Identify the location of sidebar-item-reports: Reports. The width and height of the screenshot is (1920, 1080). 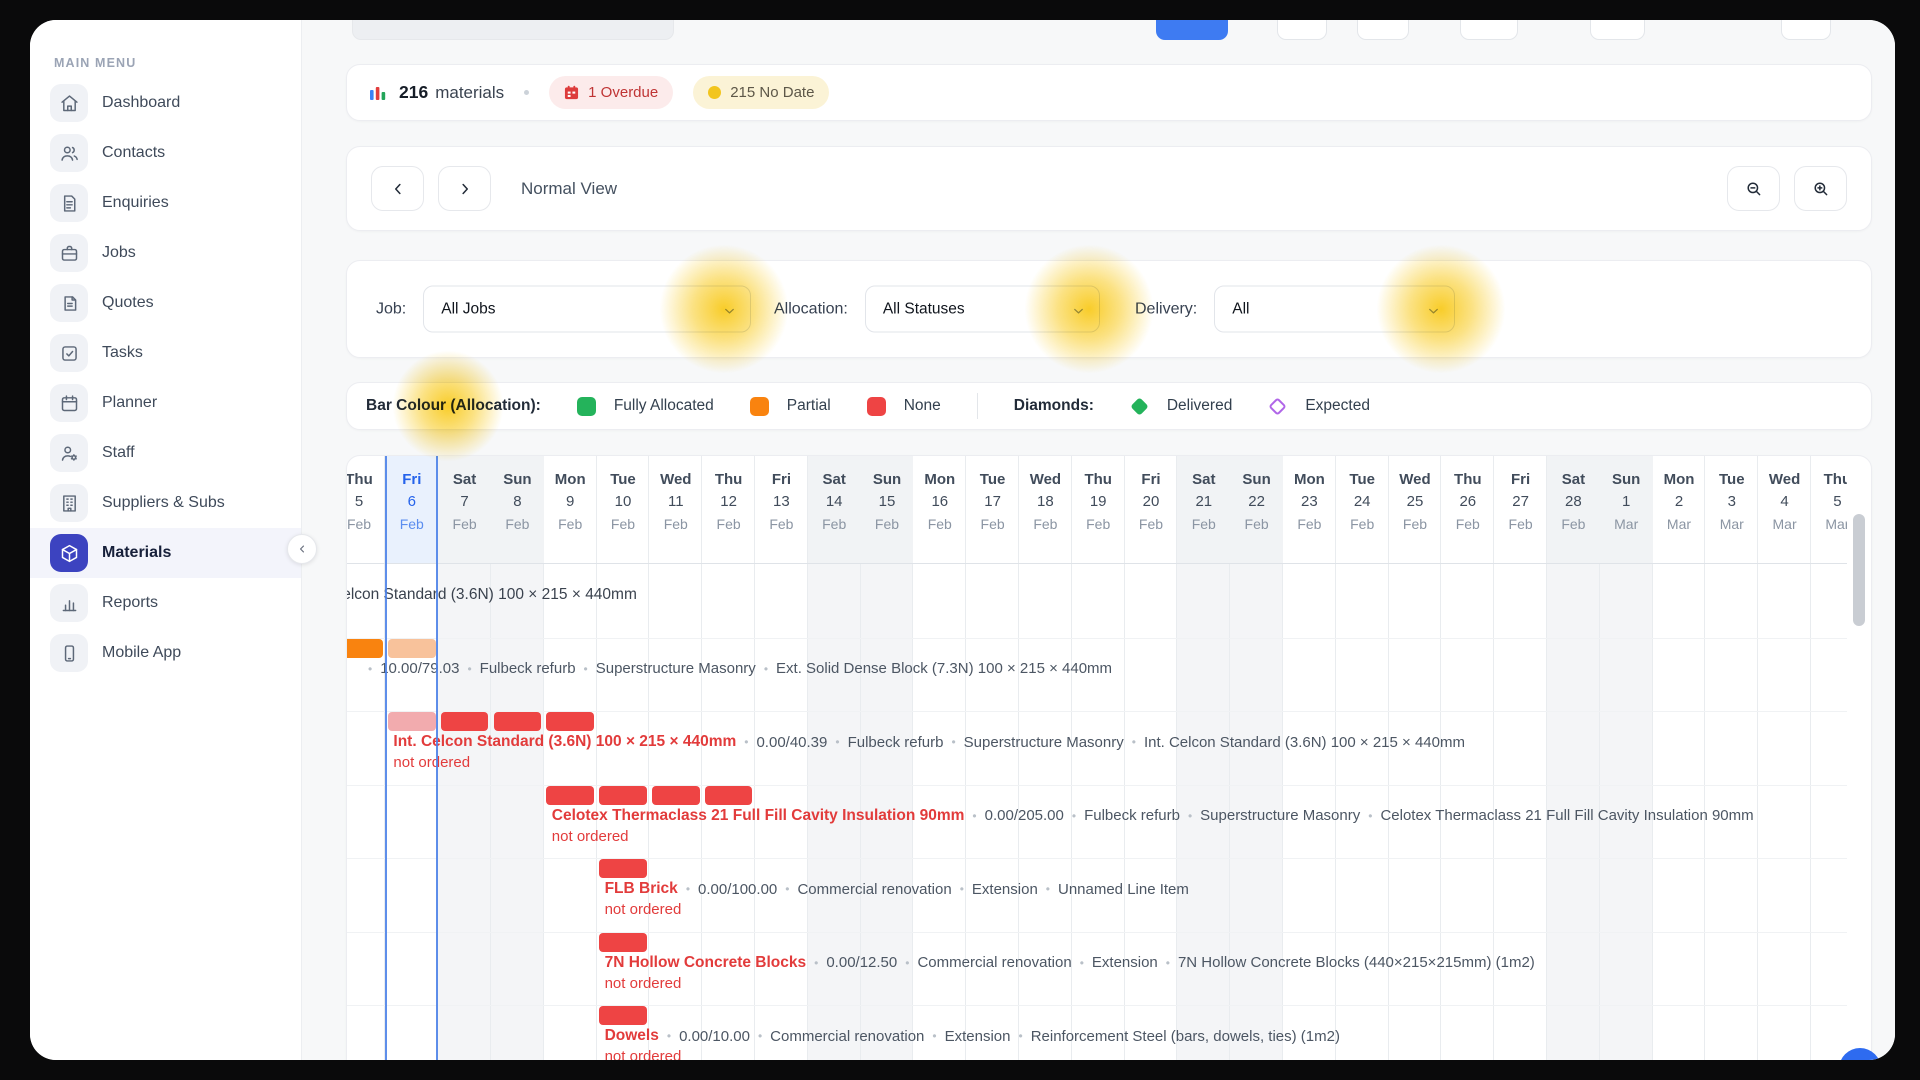
(165, 603).